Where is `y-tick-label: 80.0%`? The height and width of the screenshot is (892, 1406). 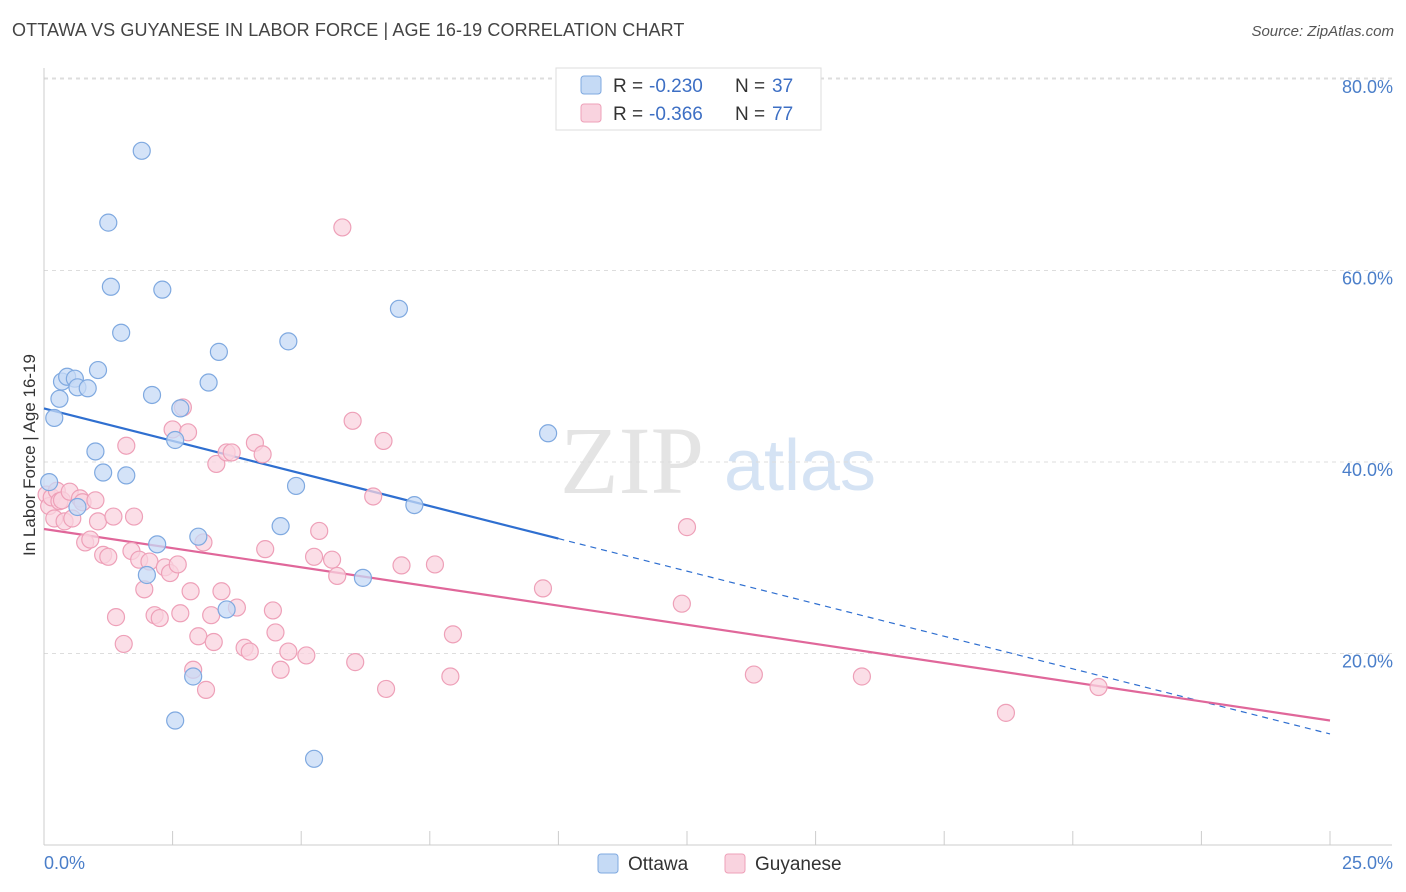
y-tick-label: 80.0% is located at coordinates (1367, 87).